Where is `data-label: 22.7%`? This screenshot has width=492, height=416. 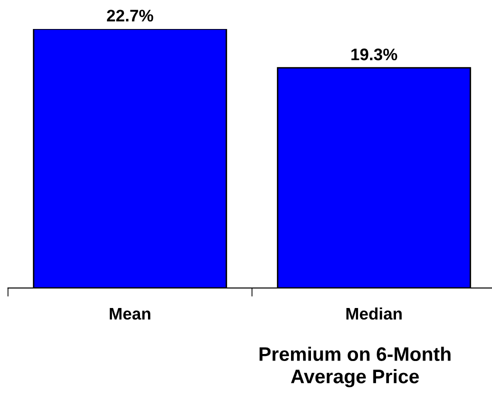 data-label: 22.7% is located at coordinates (130, 16).